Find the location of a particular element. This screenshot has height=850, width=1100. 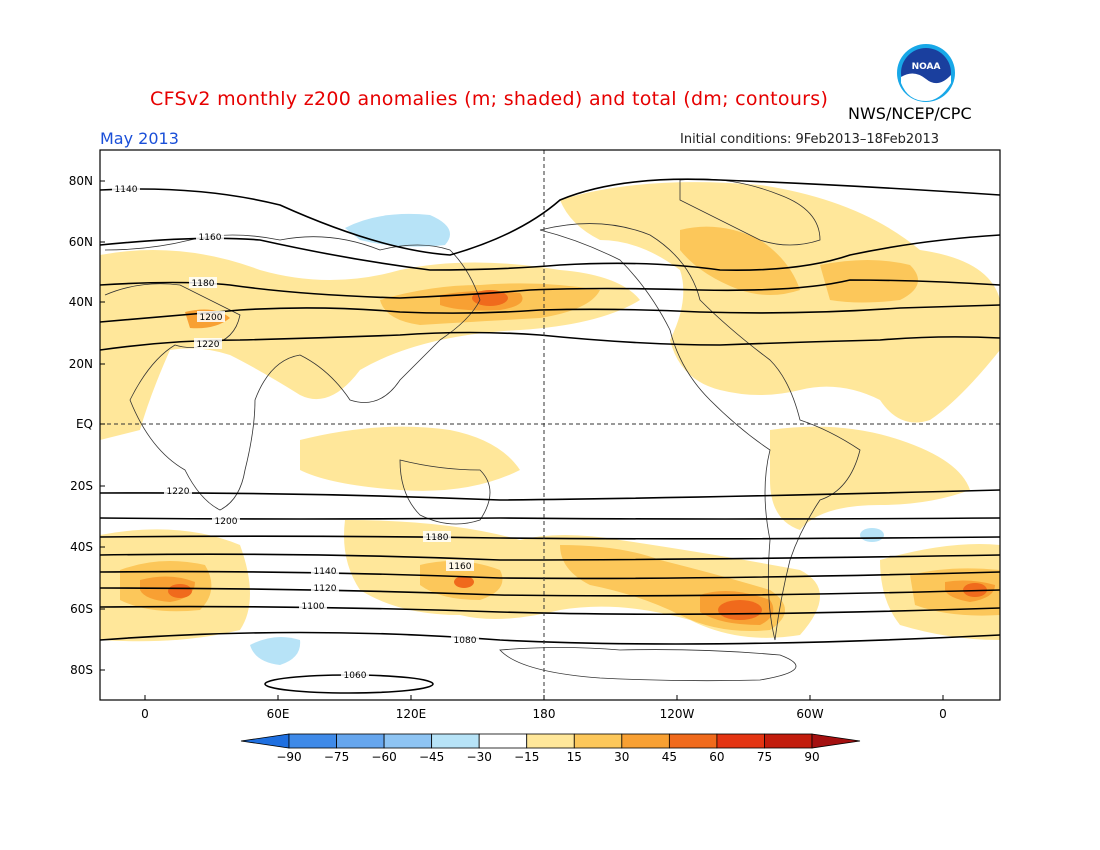

lon-tick-label: 60E is located at coordinates (278, 714).